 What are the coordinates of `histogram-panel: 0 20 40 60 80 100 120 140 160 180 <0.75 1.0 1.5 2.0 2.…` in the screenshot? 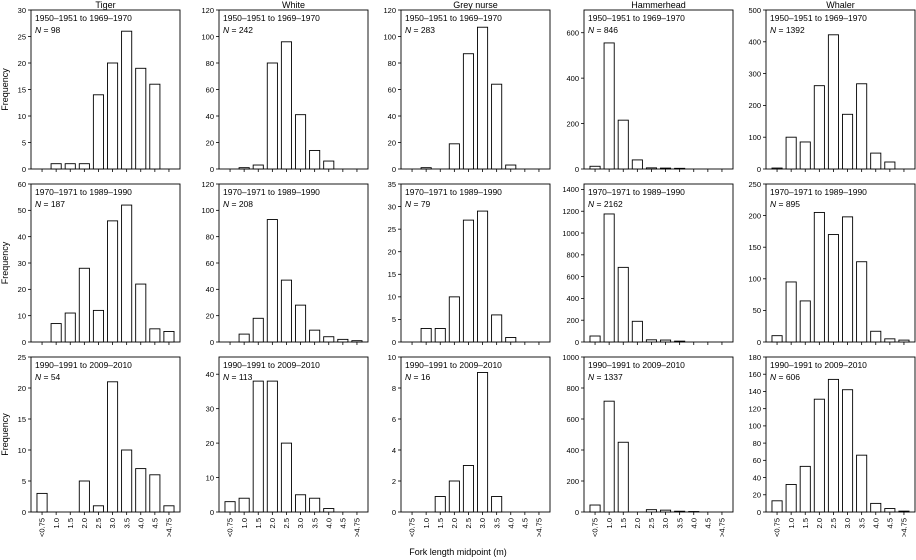 It's located at (832, 445).